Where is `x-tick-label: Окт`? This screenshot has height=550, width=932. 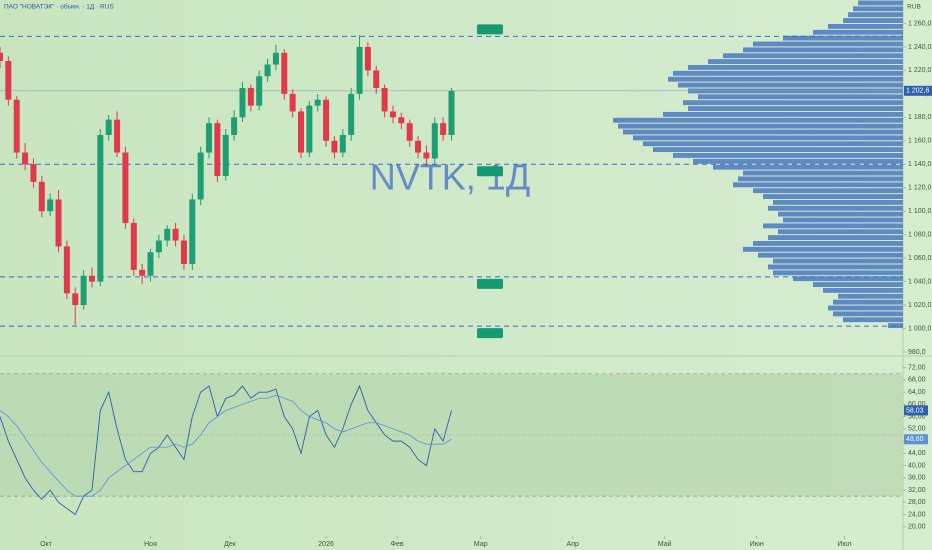
x-tick-label: Окт is located at coordinates (46, 544).